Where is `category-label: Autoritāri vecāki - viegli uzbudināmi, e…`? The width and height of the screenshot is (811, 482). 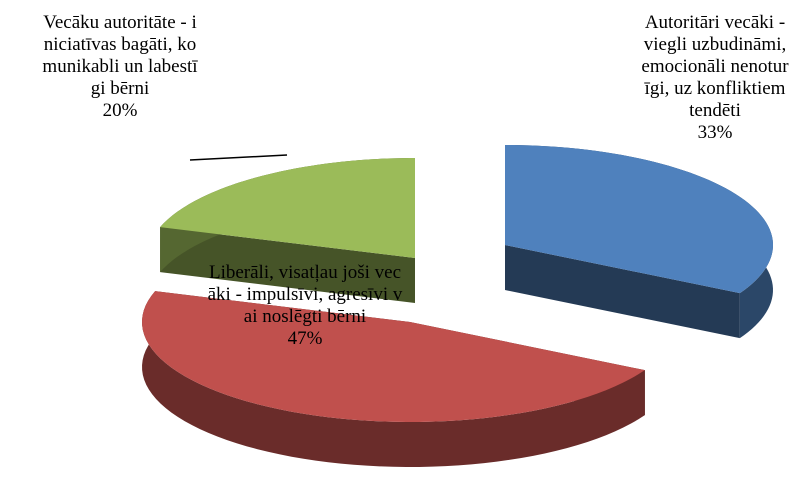 category-label: Autoritāri vecāki - viegli uzbudināmi, e… is located at coordinates (715, 66).